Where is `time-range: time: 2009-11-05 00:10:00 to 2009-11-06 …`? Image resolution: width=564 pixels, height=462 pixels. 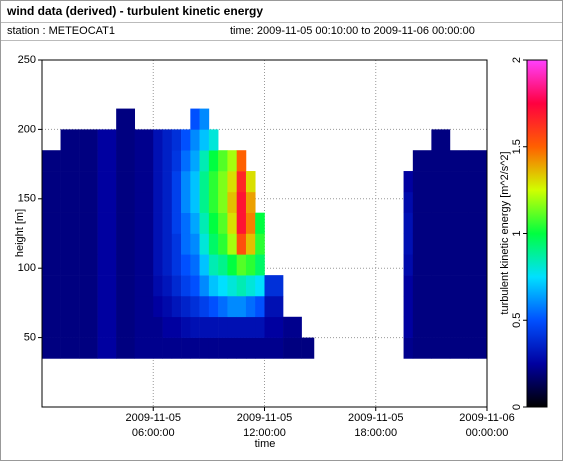 time-range: time: 2009-11-05 00:10:00 to 2009-11-06 … is located at coordinates (352, 31).